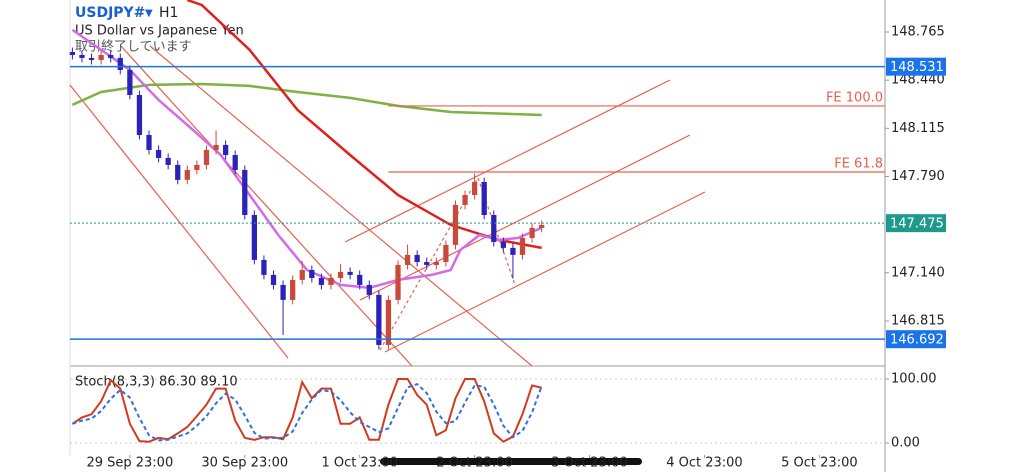 The width and height of the screenshot is (1024, 472). What do you see at coordinates (918, 80) in the screenshot?
I see `y-tick-label: 148.440` at bounding box center [918, 80].